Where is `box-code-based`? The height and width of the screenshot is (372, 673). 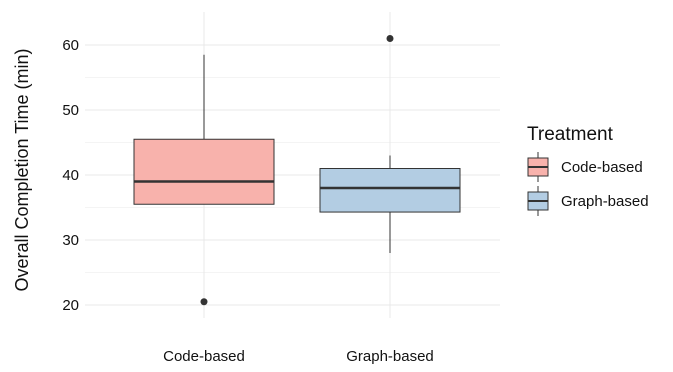 box-code-based is located at coordinates (204, 180).